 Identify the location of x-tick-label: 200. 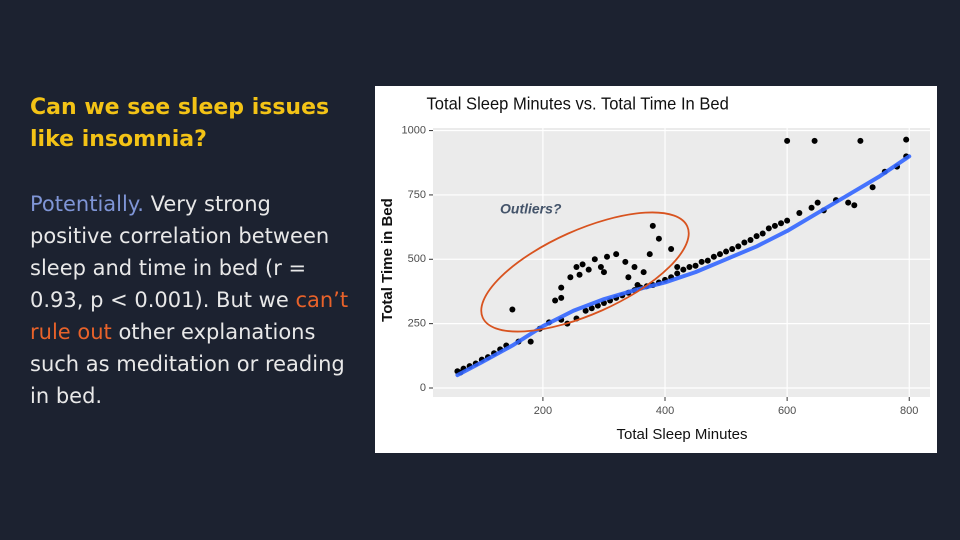
(543, 411).